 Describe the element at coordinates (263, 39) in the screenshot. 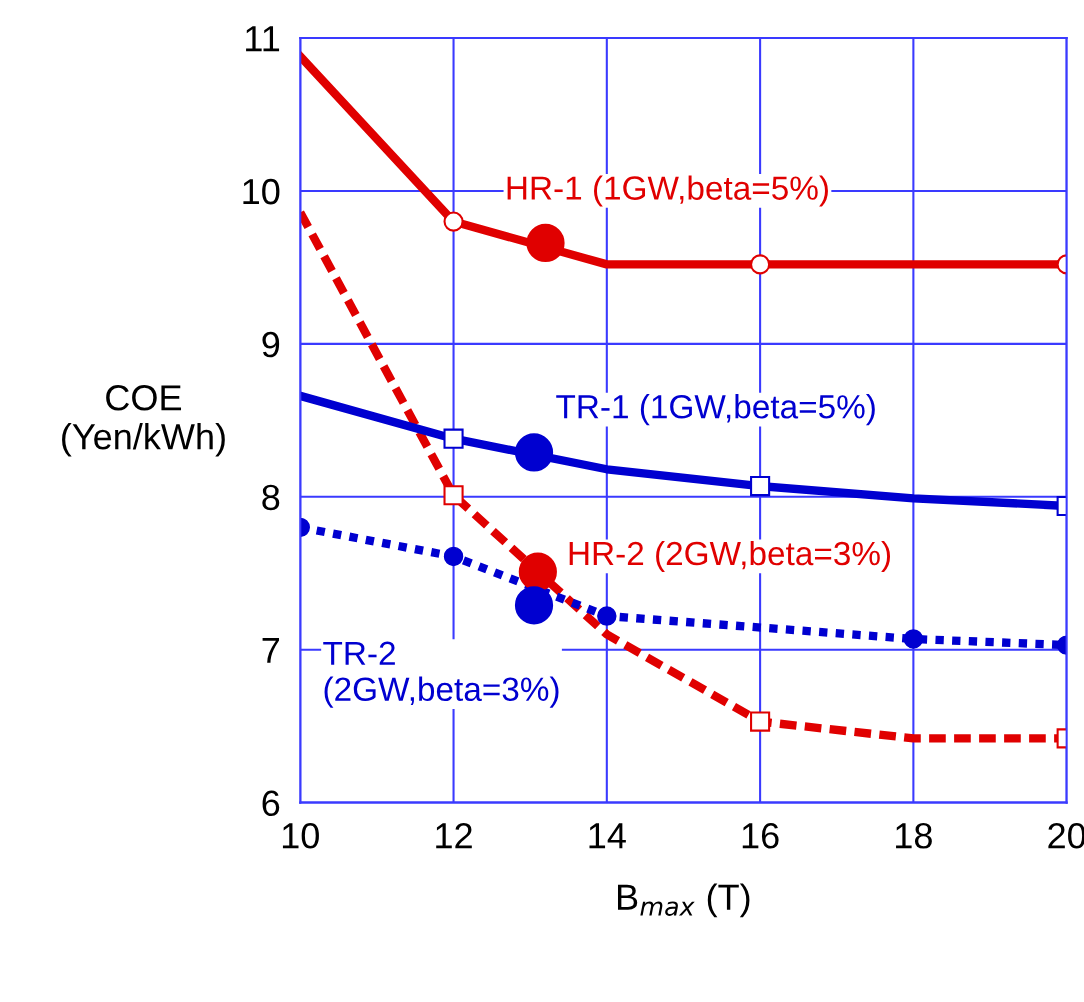

I see `y-tick-label: 11` at that location.